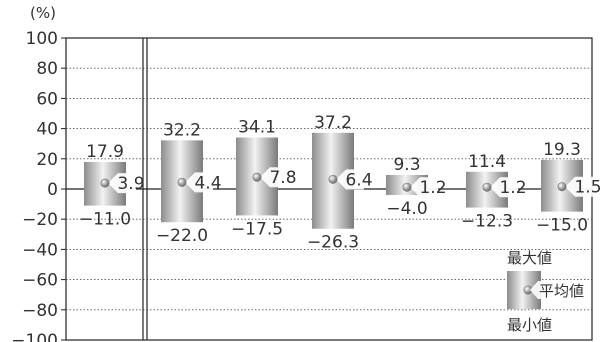  I want to click on min-value-label: −12.3, so click(487, 222).